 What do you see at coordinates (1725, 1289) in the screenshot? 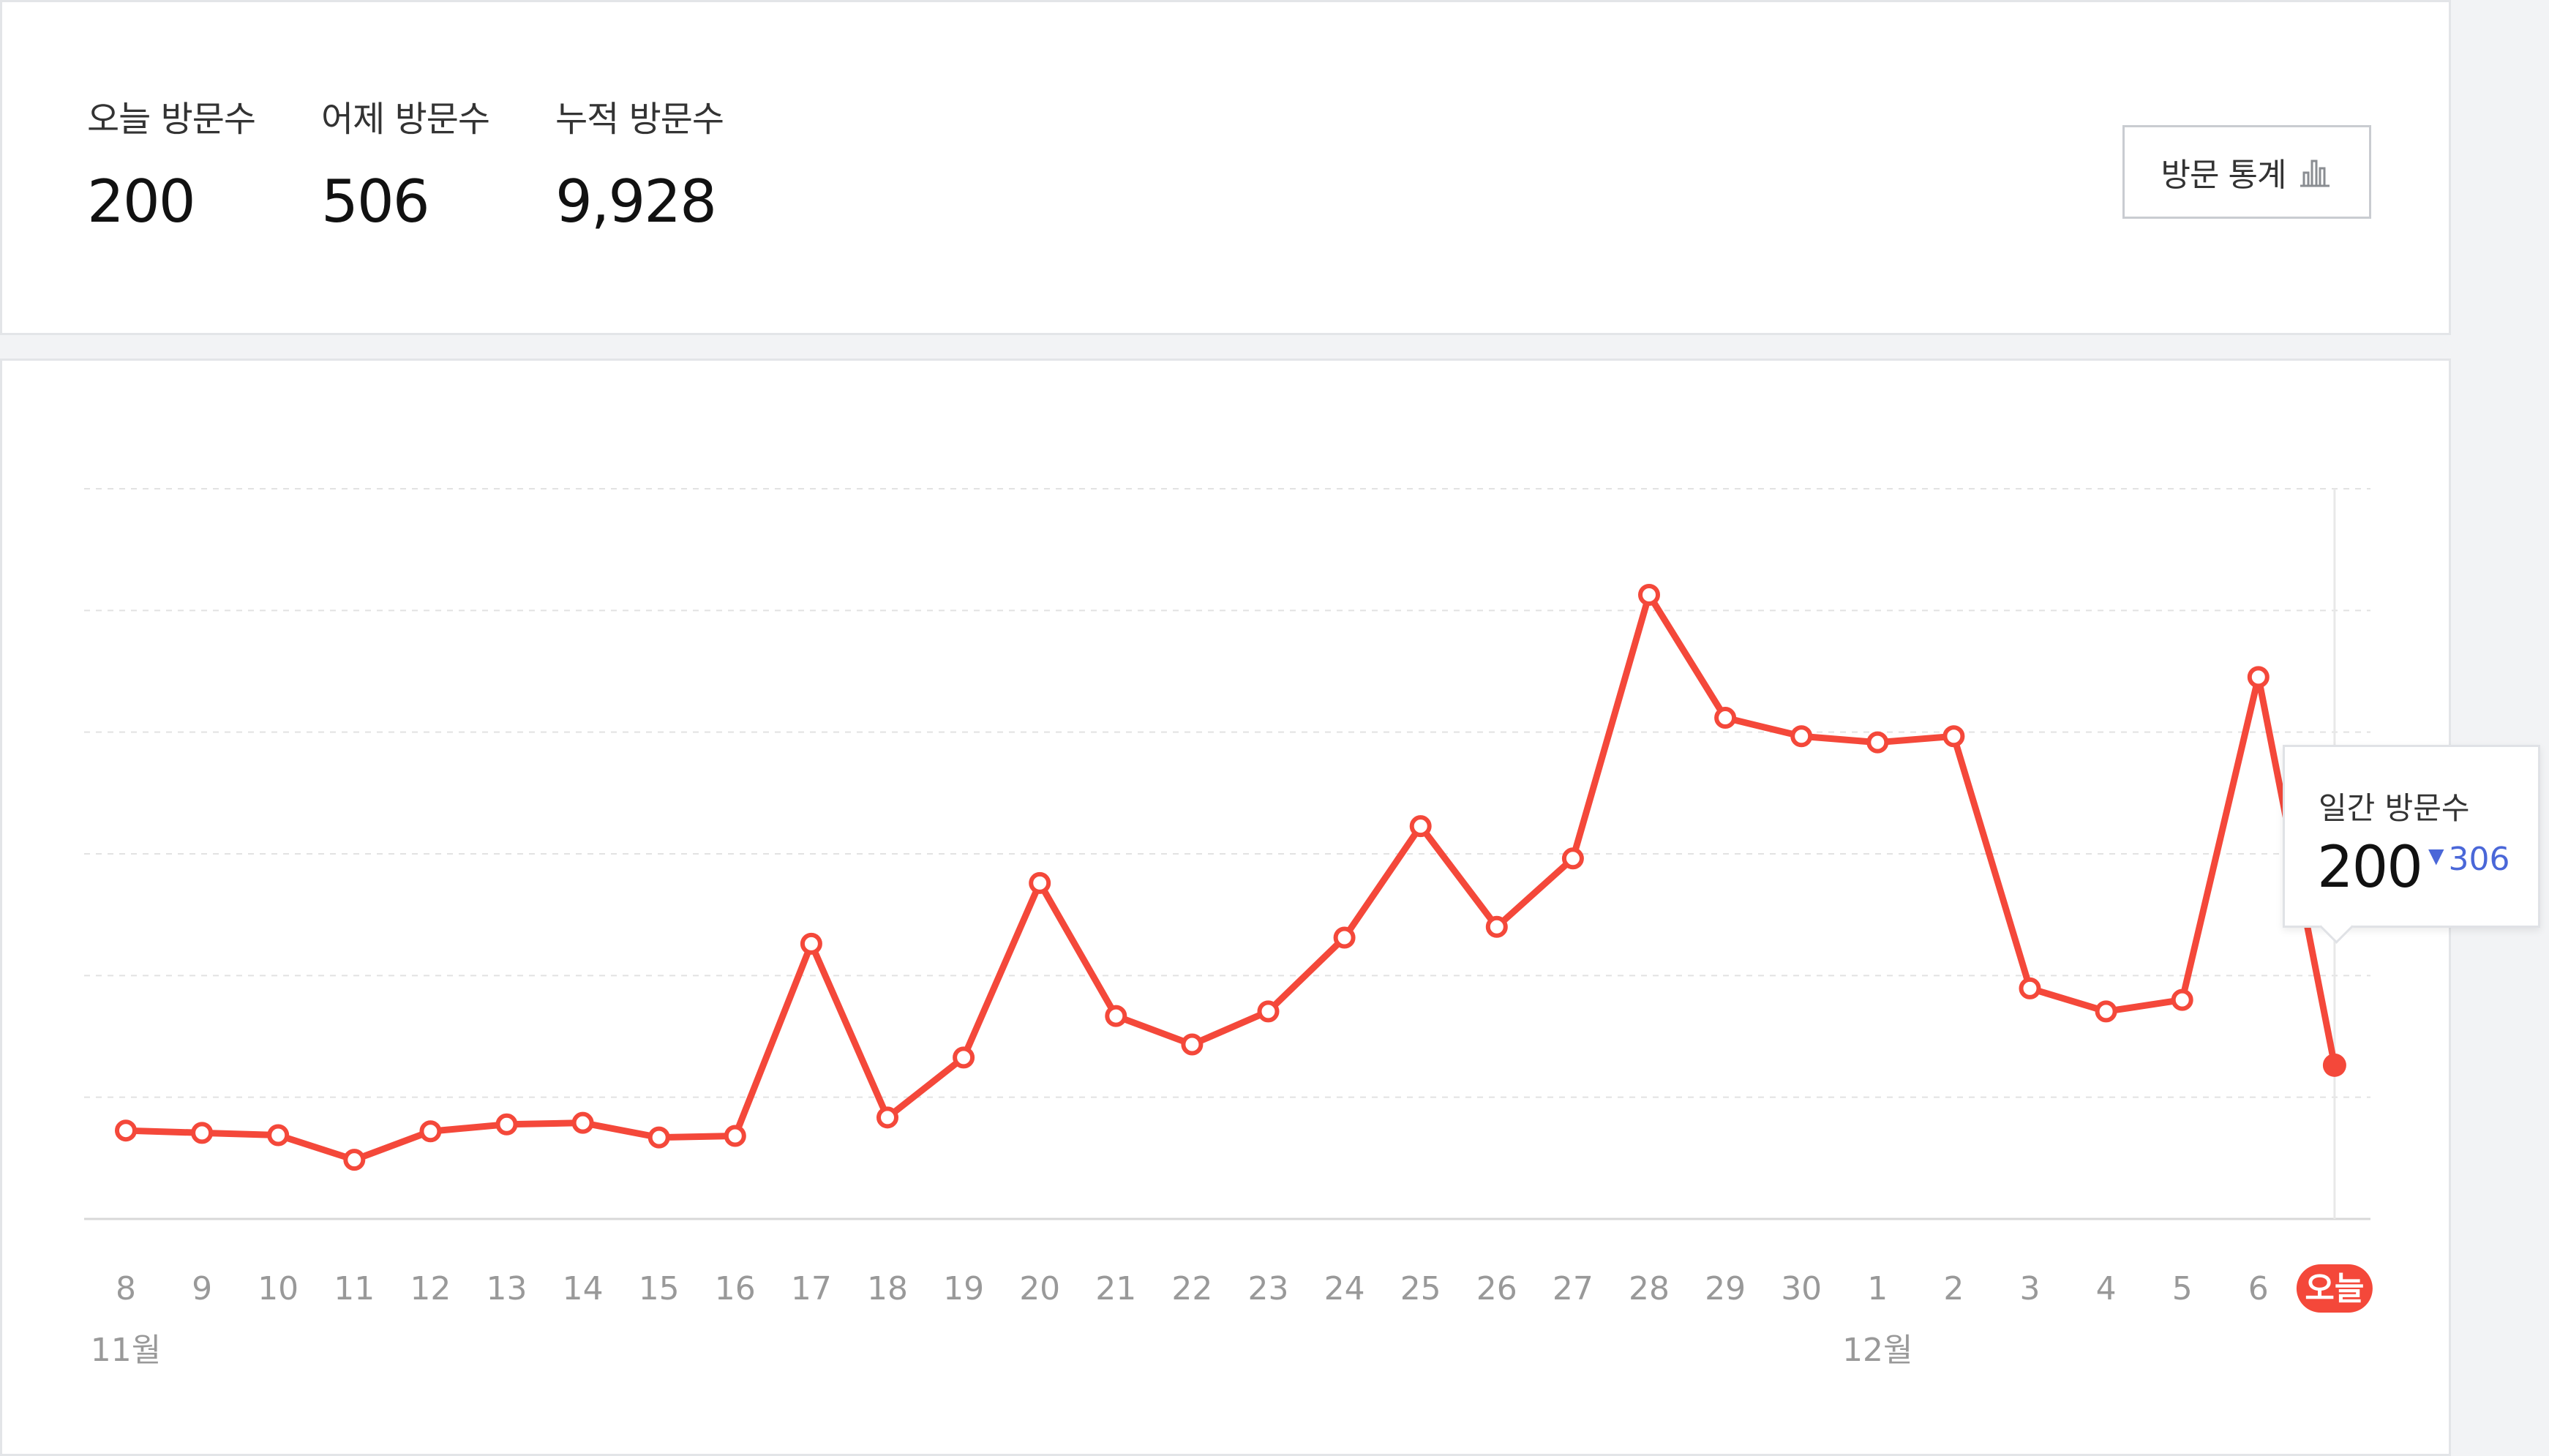
I see `x-tick-label: 29` at bounding box center [1725, 1289].